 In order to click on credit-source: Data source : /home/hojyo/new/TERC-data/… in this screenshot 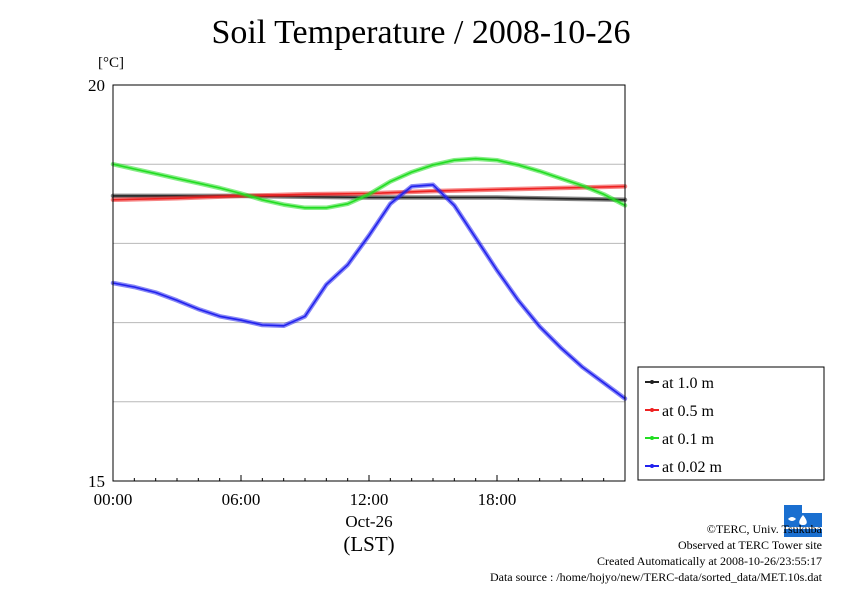, I will do `click(655, 577)`.